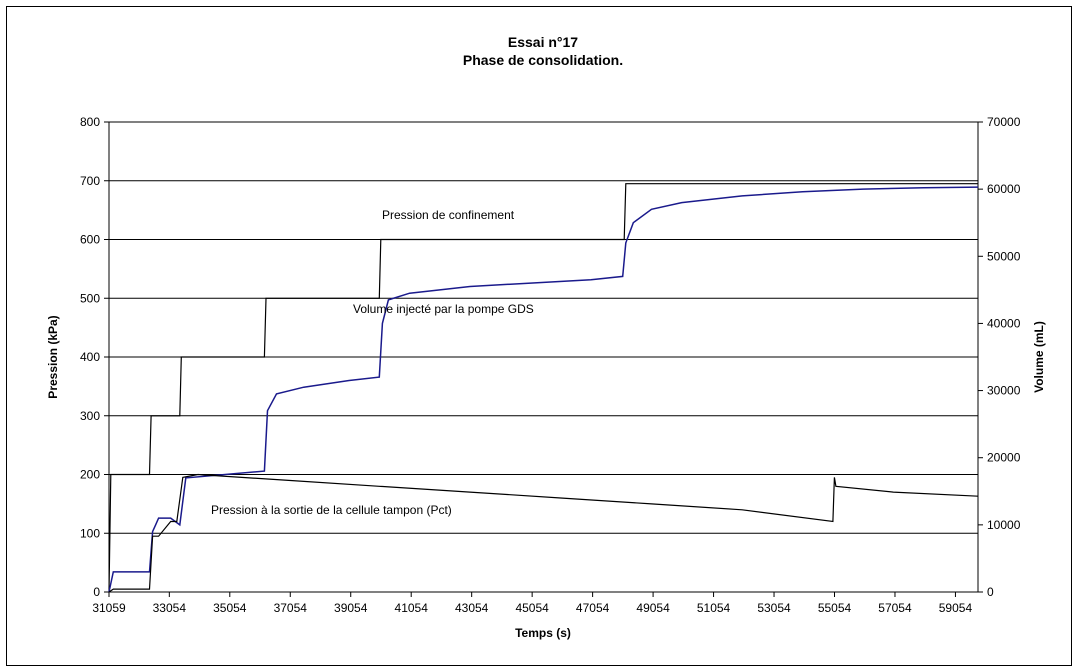 This screenshot has width=1080, height=670. What do you see at coordinates (1004, 122) in the screenshot?
I see `y-right-tick-label: 70000` at bounding box center [1004, 122].